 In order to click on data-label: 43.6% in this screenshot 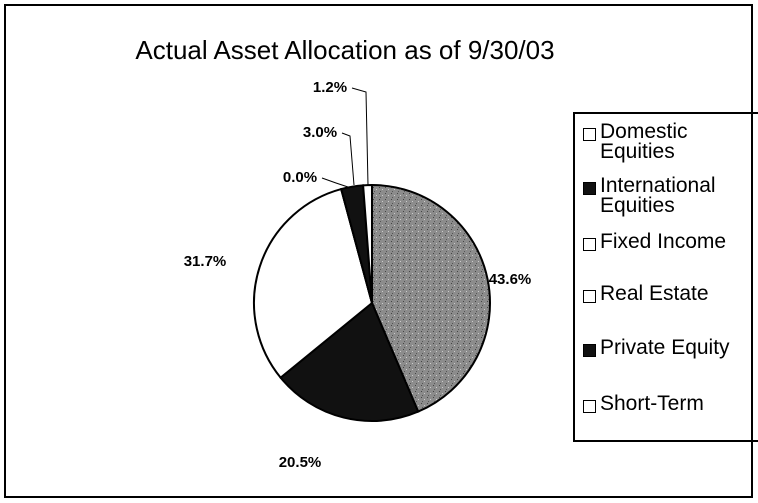, I will do `click(510, 279)`.